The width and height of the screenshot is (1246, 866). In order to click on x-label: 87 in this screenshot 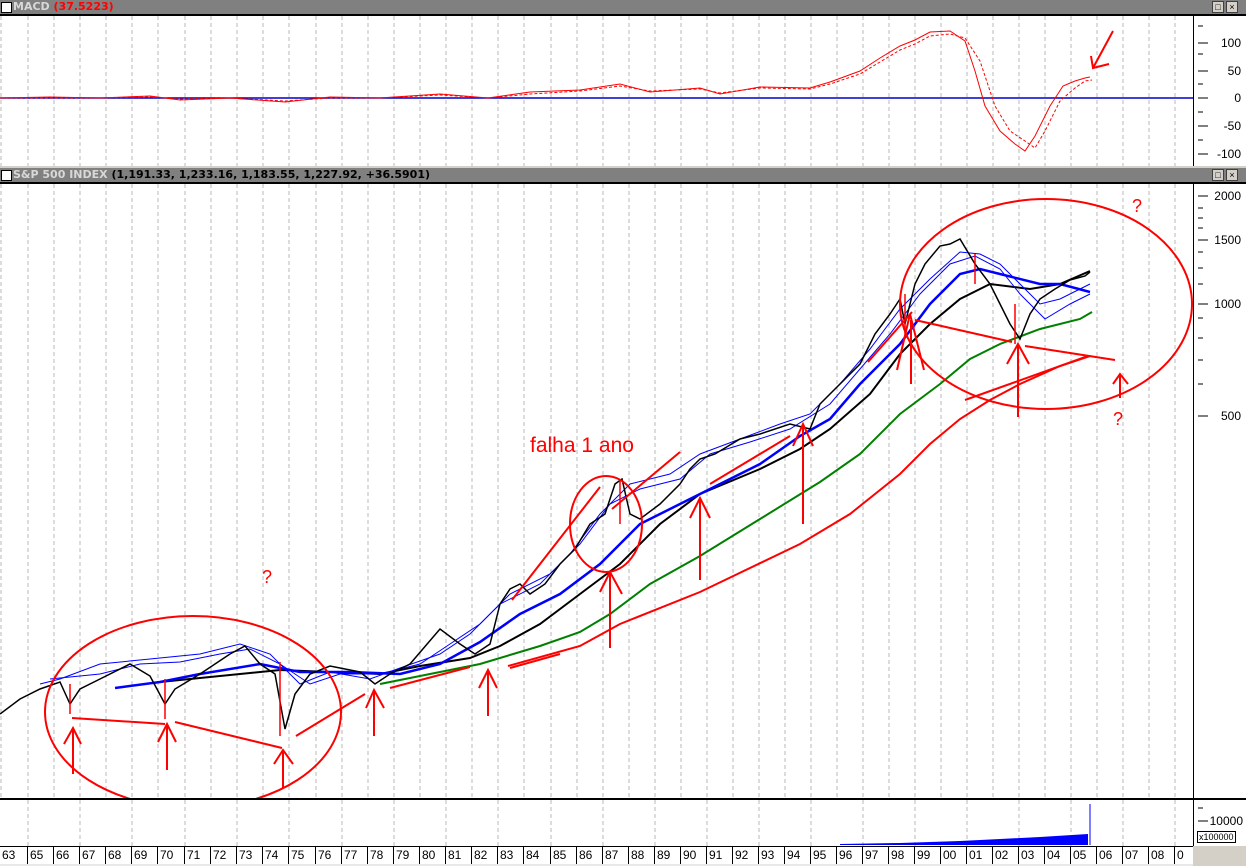, I will do `click(614, 855)`.